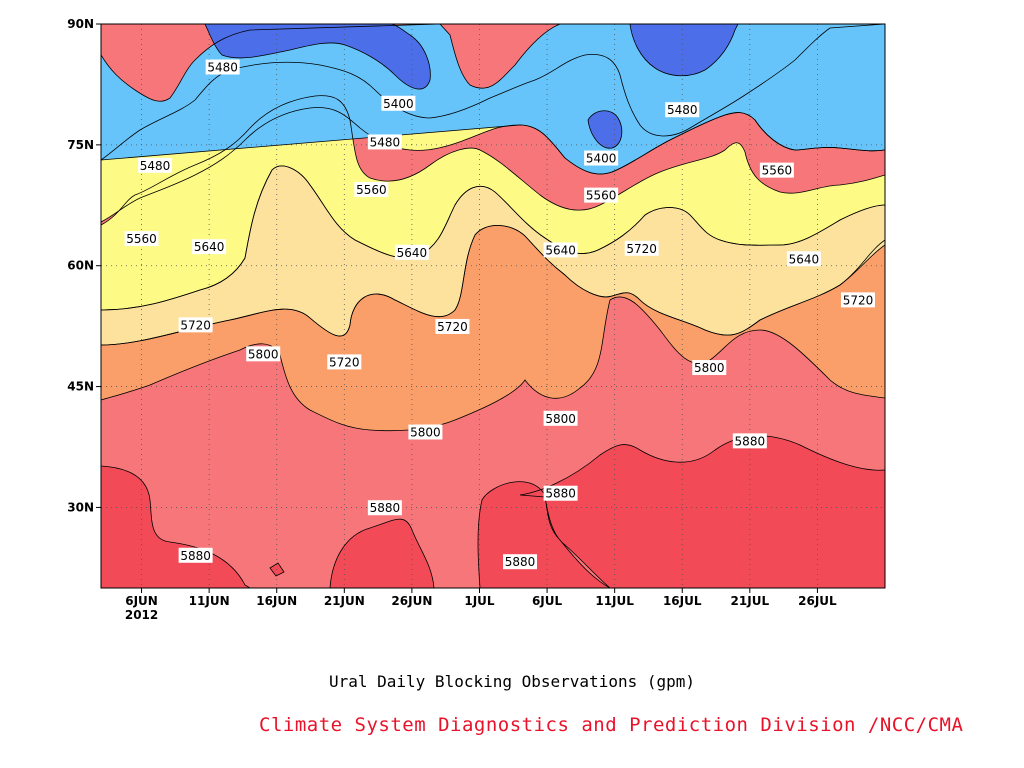  Describe the element at coordinates (80, 266) in the screenshot. I see `y-tick-label: 60N` at that location.